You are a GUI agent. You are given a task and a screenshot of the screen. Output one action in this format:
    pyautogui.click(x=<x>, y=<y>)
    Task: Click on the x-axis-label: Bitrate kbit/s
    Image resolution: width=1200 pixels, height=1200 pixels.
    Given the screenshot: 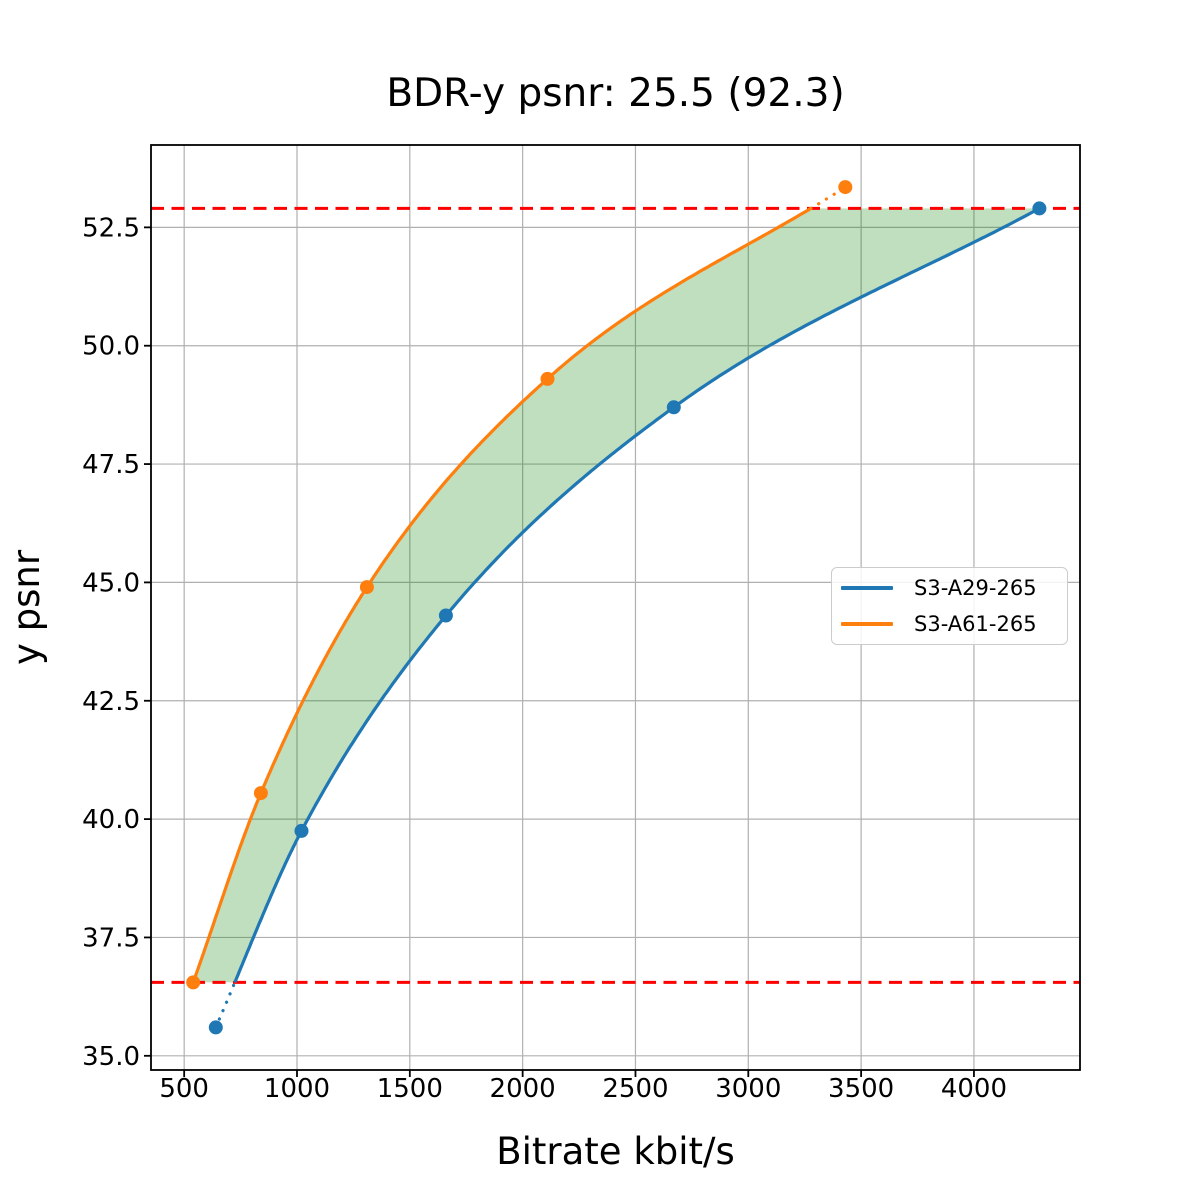 What is the action you would take?
    pyautogui.click(x=615, y=1151)
    